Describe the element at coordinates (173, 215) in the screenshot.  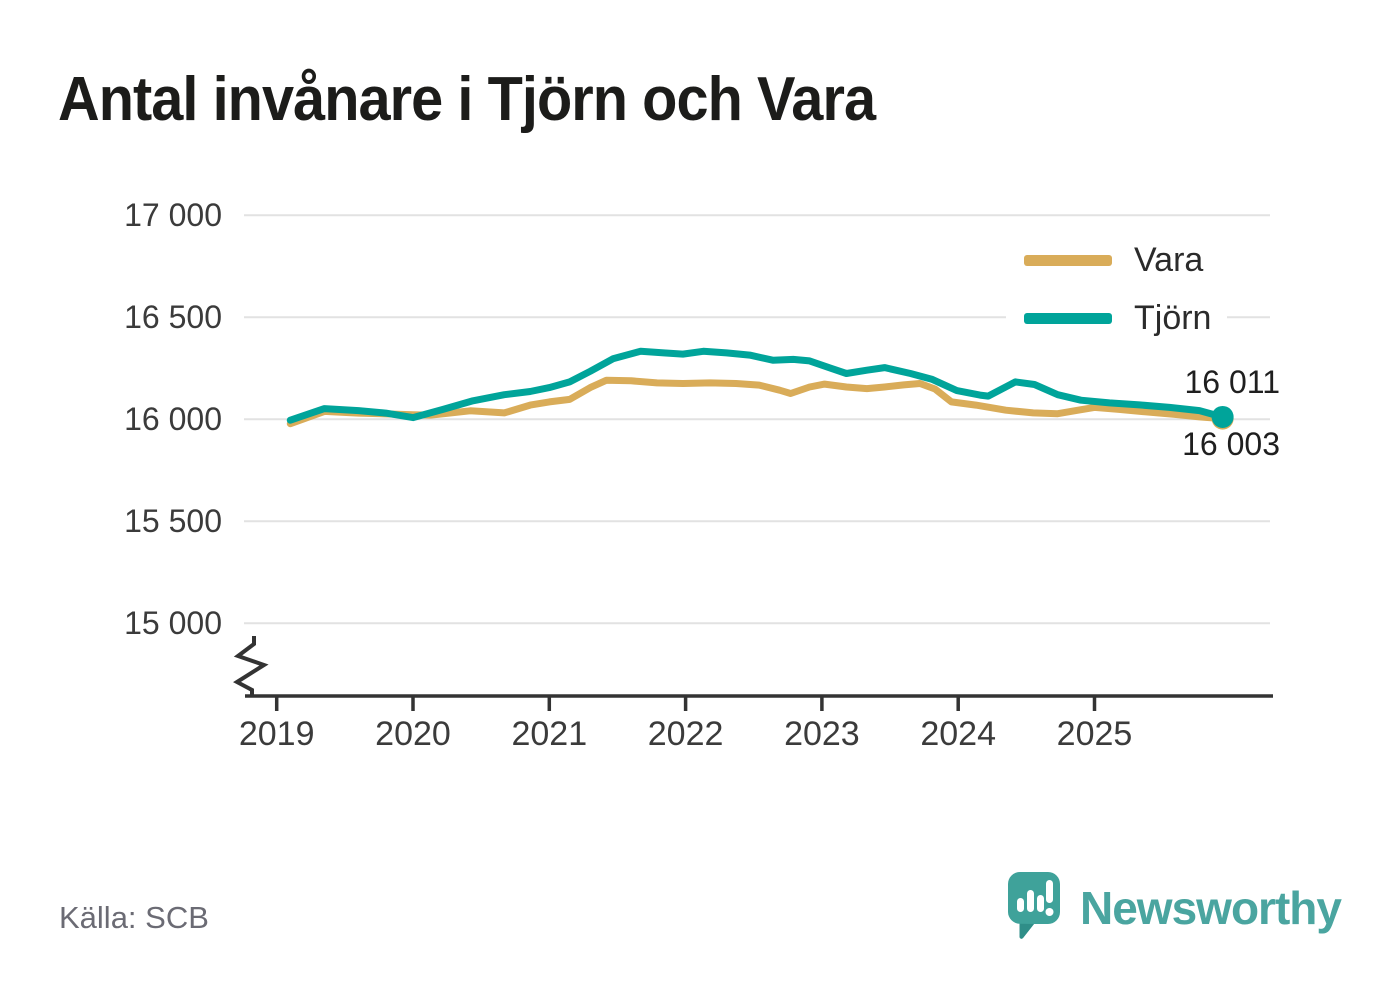
I see `y-tick-label: 17 000` at that location.